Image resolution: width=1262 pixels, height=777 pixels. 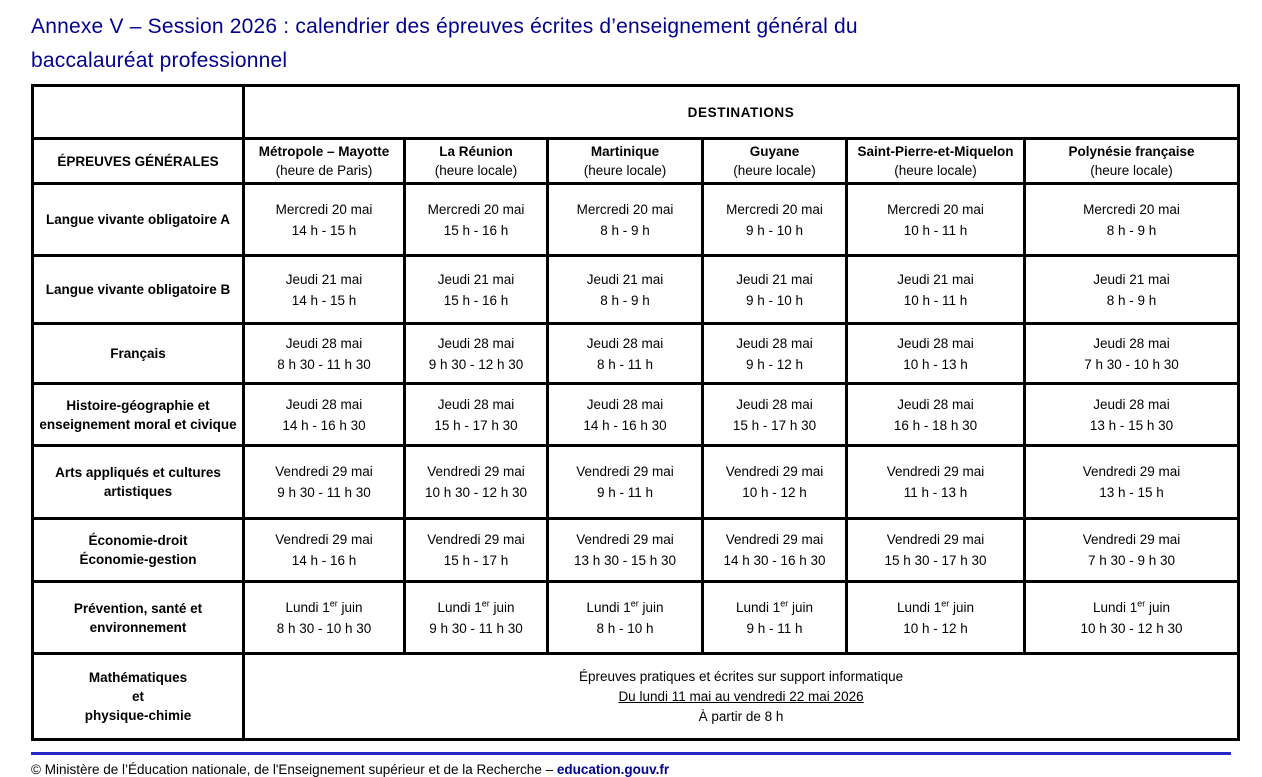 What do you see at coordinates (138, 219) in the screenshot?
I see `exam-row-label: Langue vivante obligatoire A` at bounding box center [138, 219].